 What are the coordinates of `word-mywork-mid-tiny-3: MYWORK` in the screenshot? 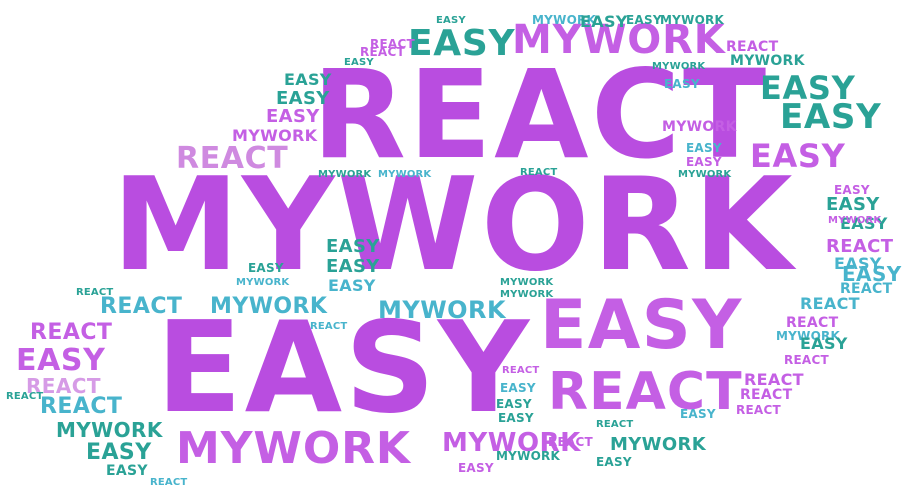 It's located at (527, 294).